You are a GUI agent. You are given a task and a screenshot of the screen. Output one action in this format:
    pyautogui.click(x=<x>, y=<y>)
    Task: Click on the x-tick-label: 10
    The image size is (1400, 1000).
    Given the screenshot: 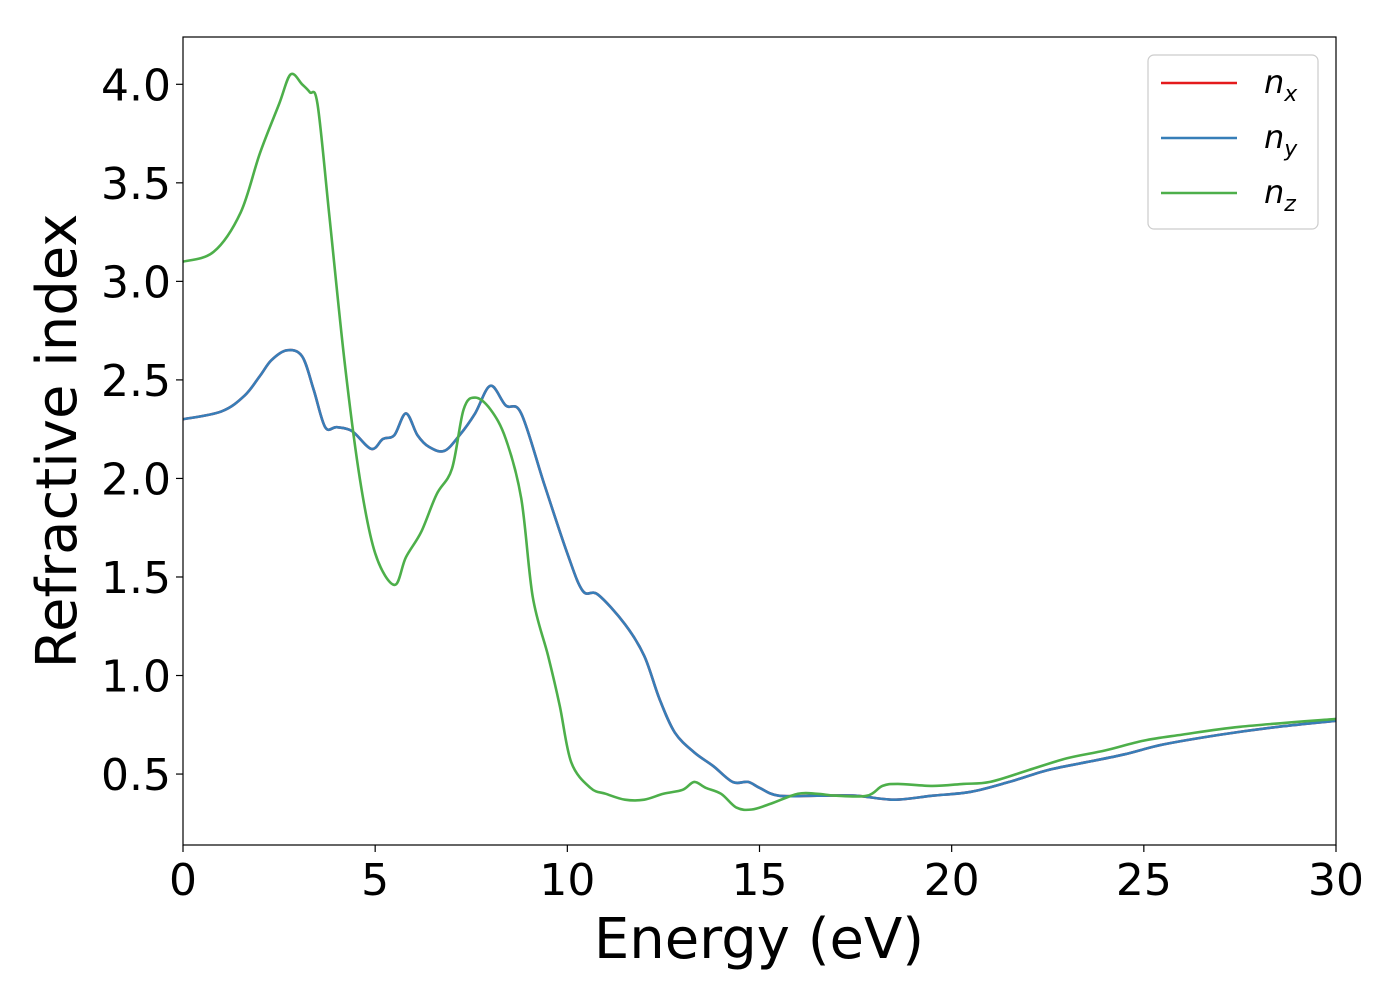 What is the action you would take?
    pyautogui.click(x=567, y=880)
    